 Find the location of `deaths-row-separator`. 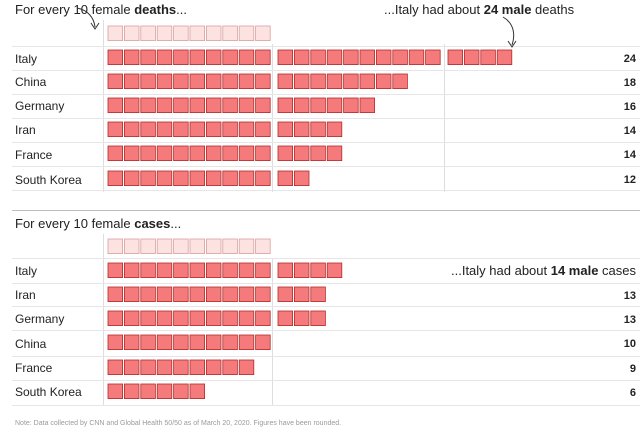

deaths-row-separator is located at coordinates (326, 142).